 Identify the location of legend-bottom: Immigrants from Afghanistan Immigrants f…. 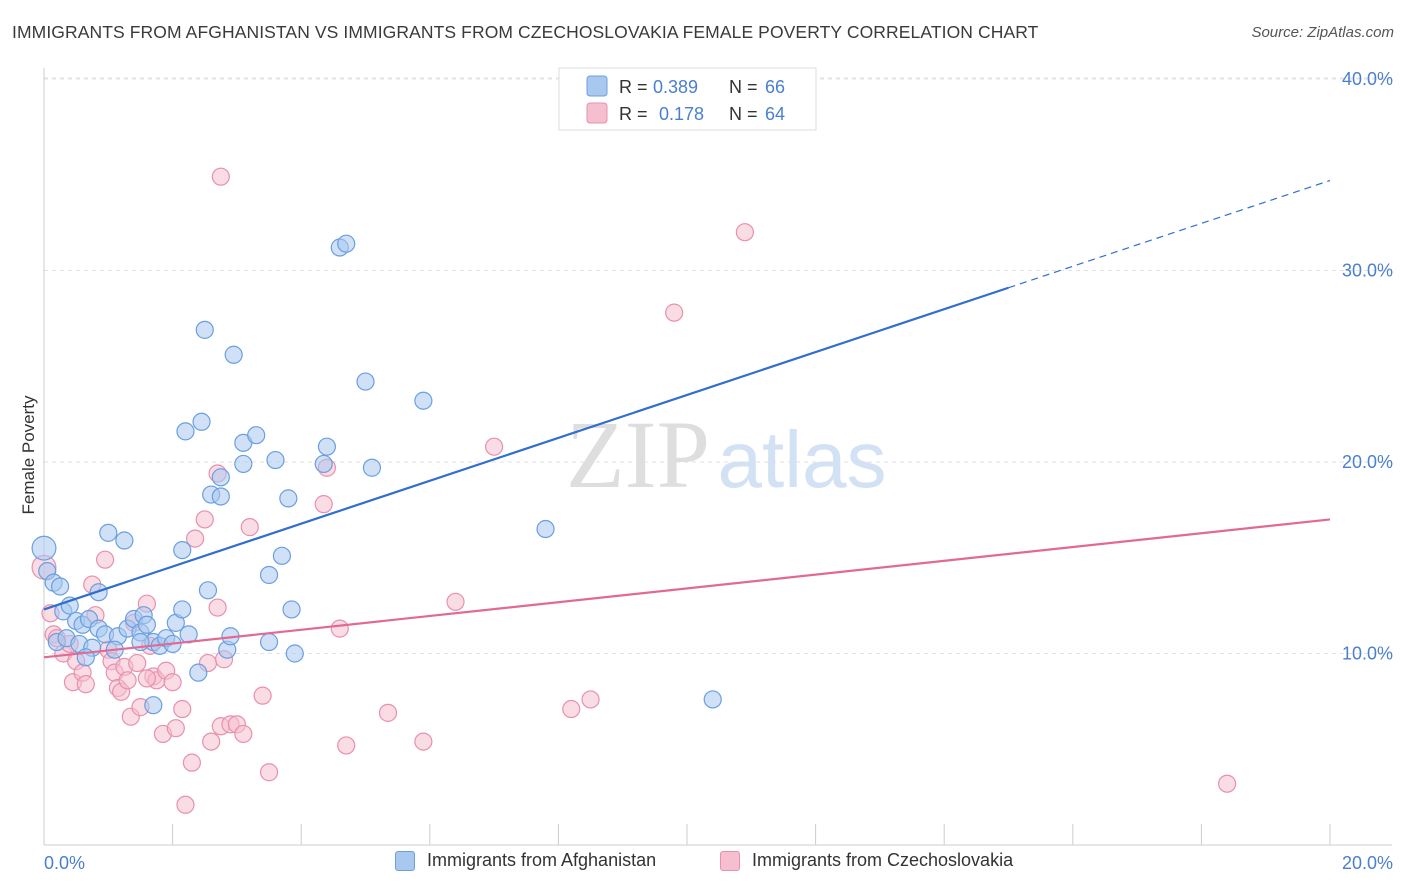
(703, 865).